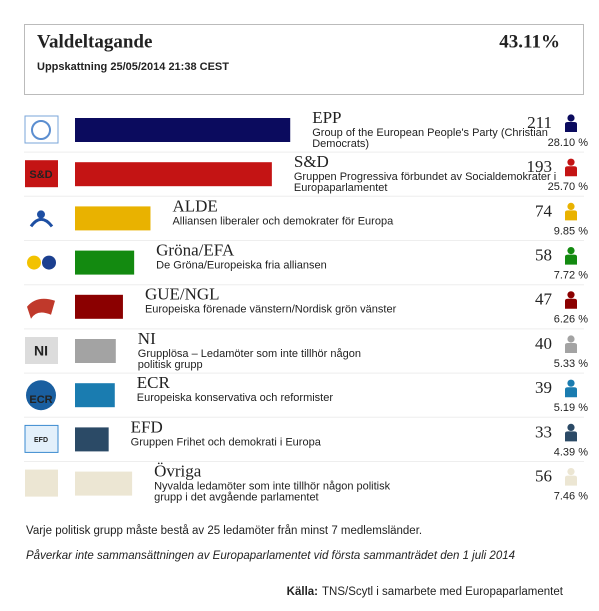  I want to click on share-label: 7.46 %, so click(571, 497).